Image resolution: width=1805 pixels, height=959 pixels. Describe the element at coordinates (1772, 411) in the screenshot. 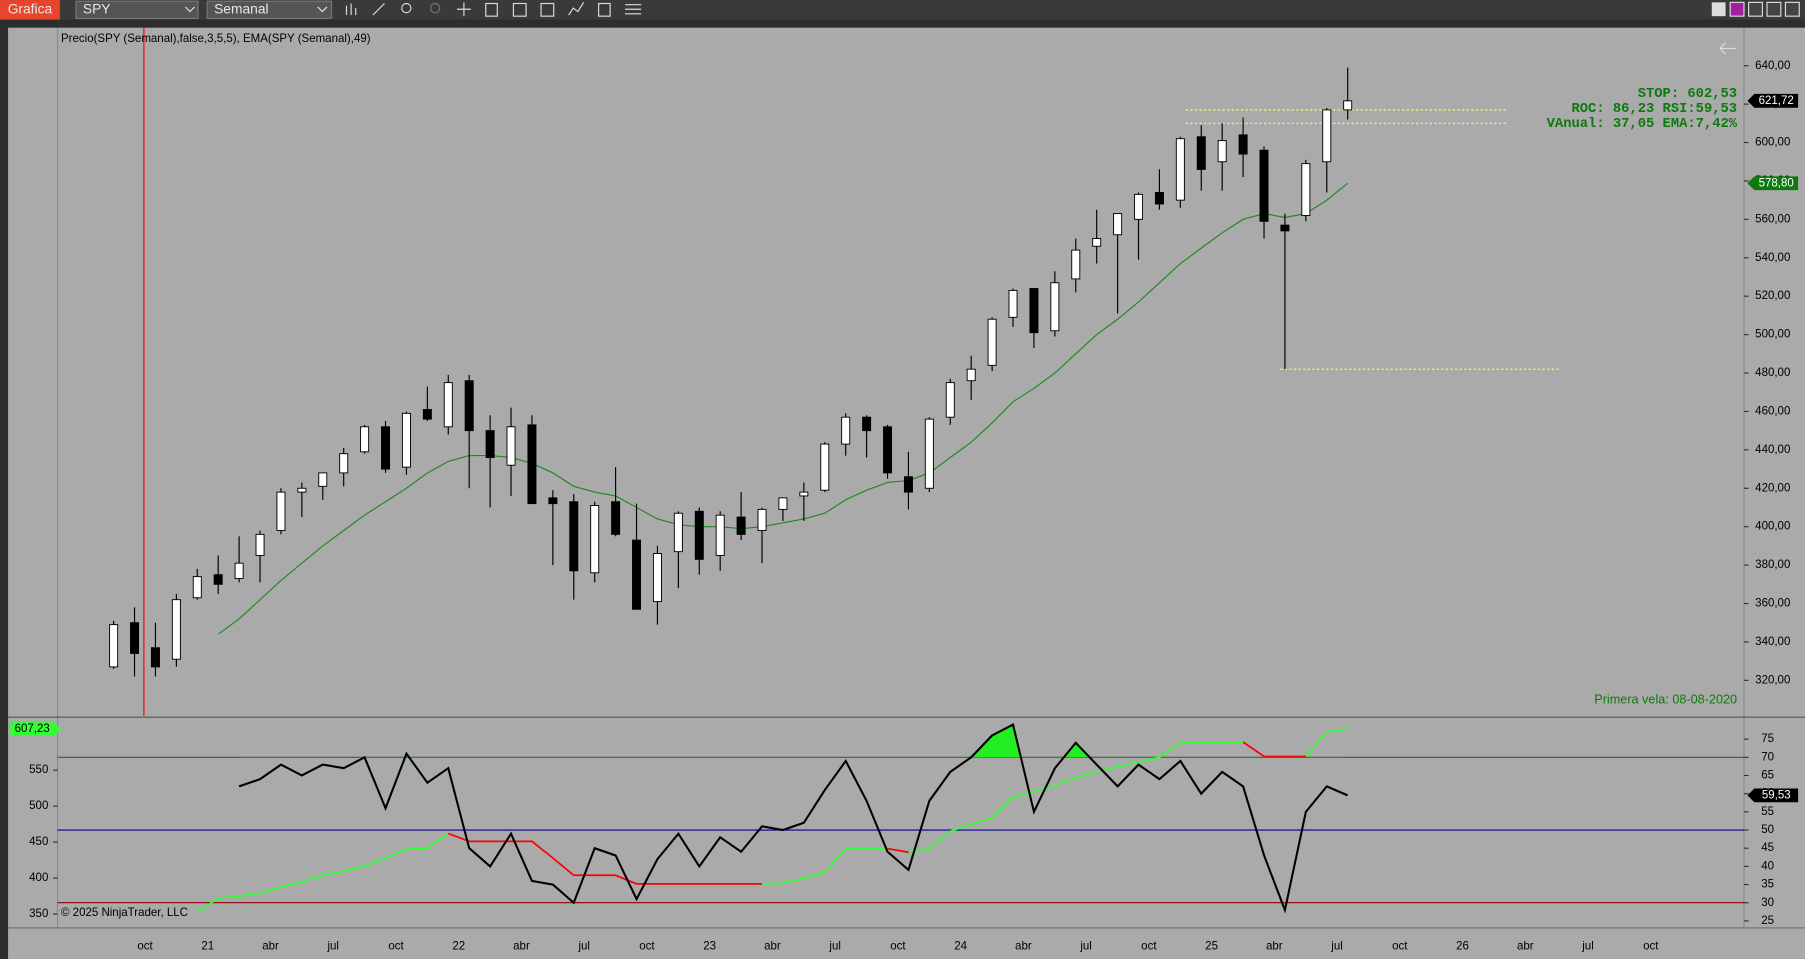

I see `y-tick-label: 460,00` at that location.